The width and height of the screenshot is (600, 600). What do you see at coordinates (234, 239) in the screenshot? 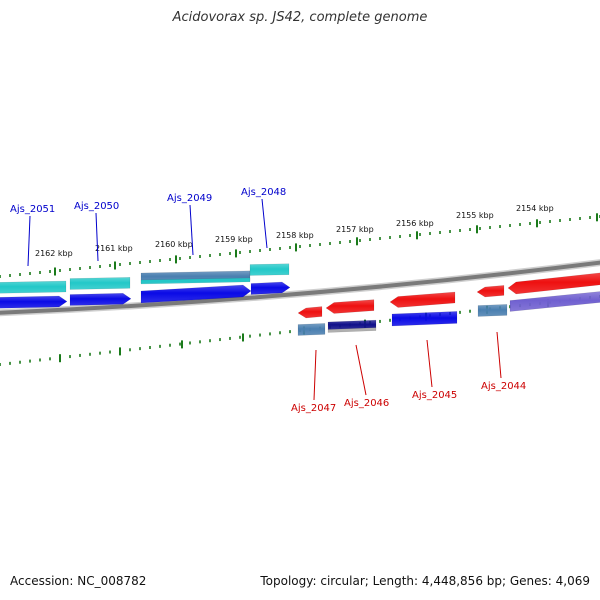
I see `scale-label: 2159 kbp` at bounding box center [234, 239].